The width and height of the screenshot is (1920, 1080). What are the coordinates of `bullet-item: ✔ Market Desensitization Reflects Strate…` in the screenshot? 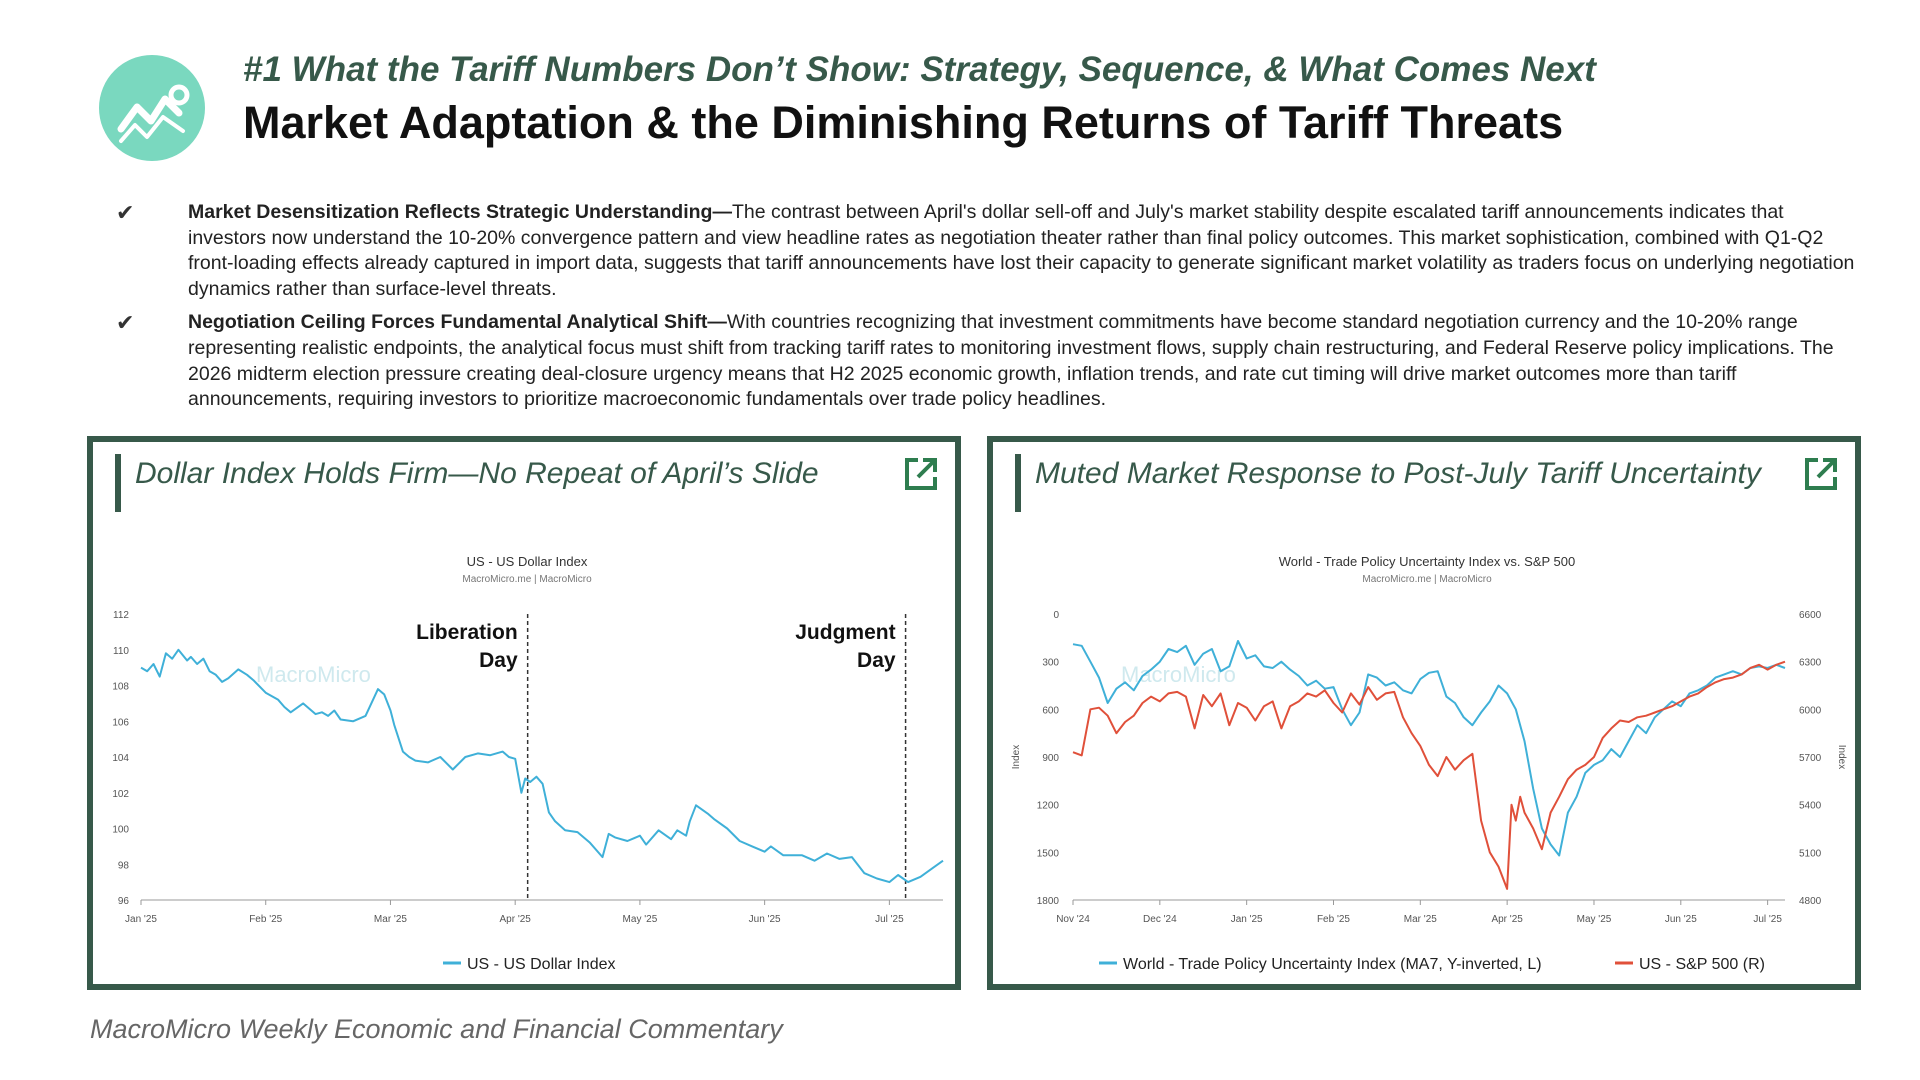 It's located at (986, 251).